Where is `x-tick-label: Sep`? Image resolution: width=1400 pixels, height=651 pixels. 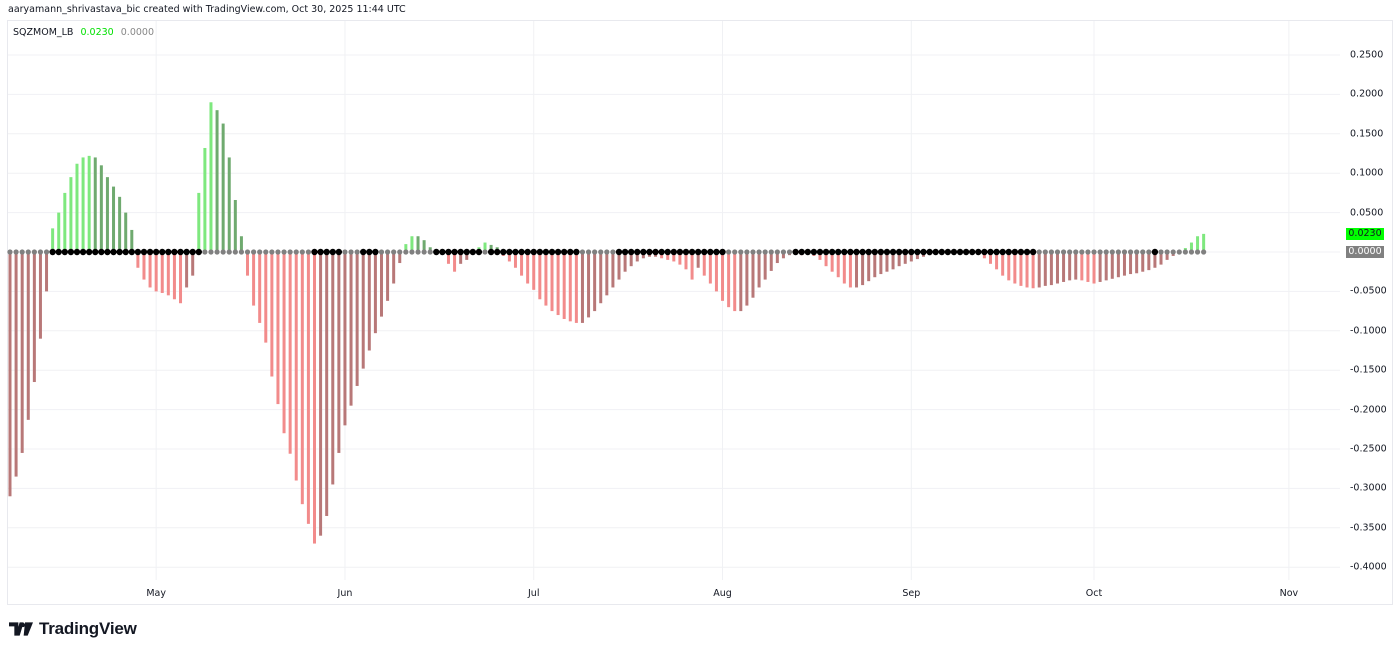 x-tick-label: Sep is located at coordinates (911, 593).